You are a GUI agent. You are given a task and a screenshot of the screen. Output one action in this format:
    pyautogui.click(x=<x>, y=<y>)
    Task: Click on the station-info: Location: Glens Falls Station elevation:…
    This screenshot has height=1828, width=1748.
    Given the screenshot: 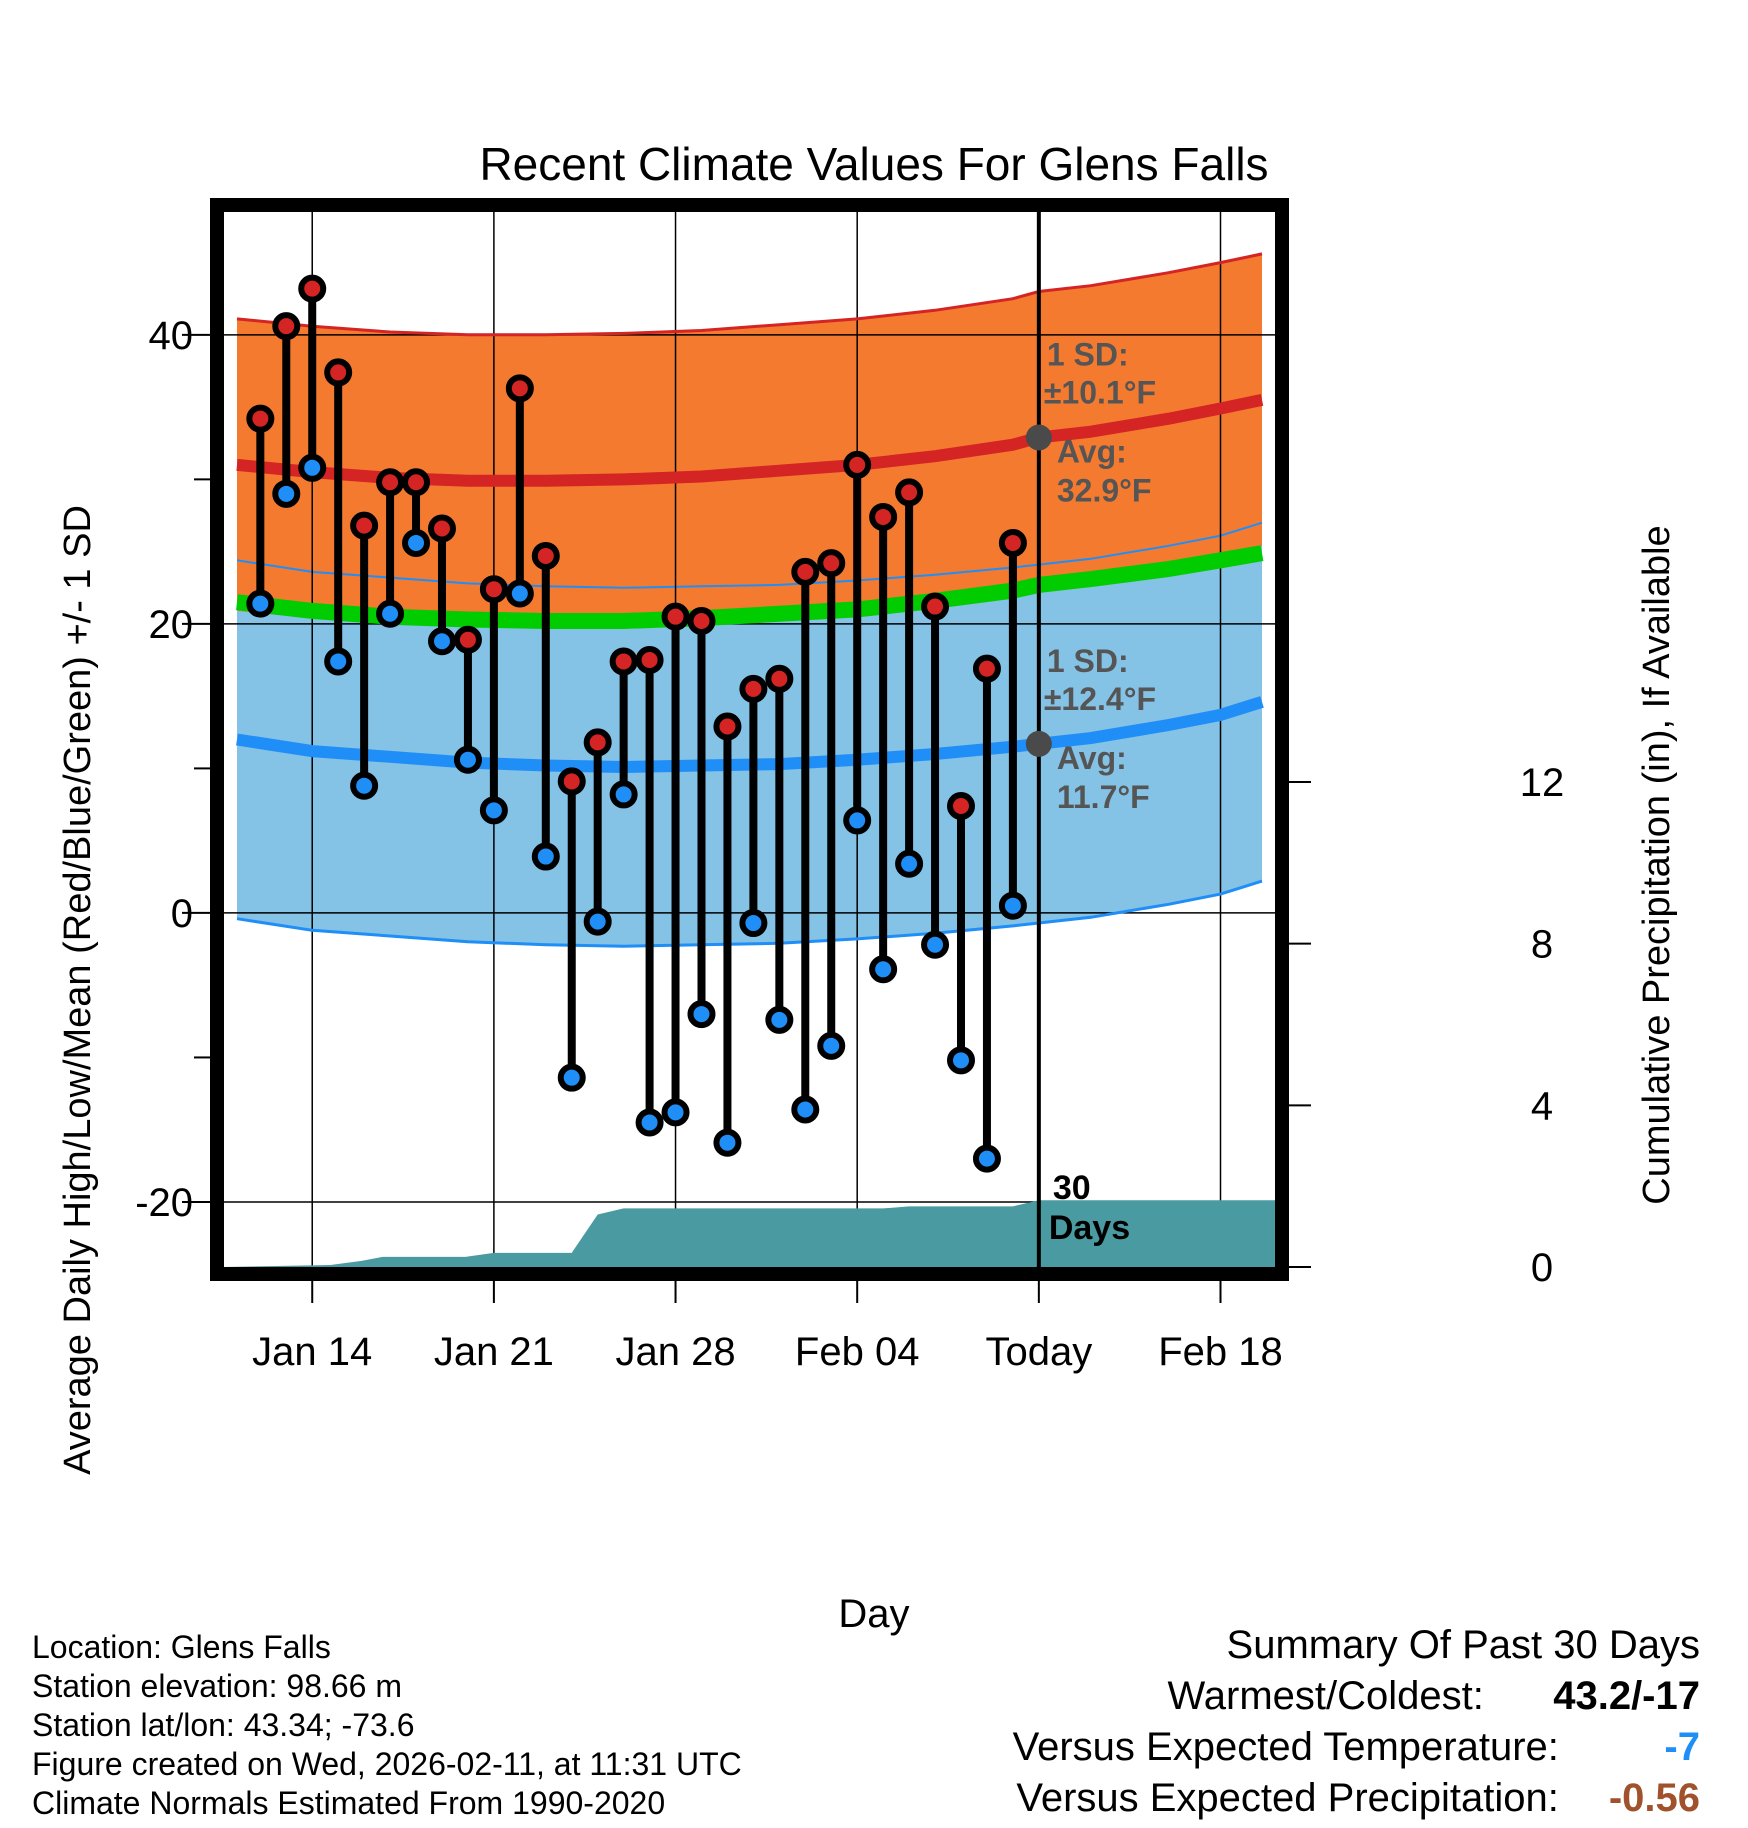 What is the action you would take?
    pyautogui.click(x=387, y=1725)
    